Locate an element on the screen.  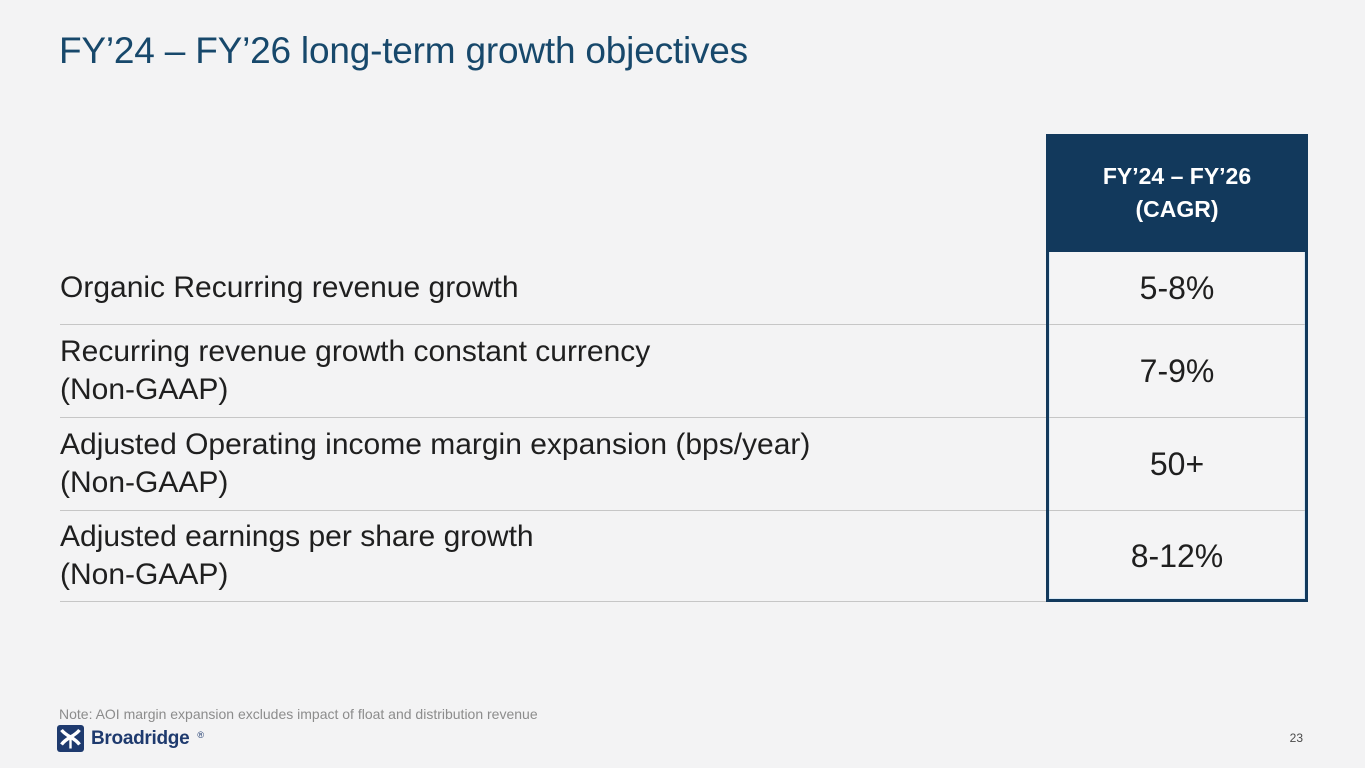
table-row-value-aoi-margin-expansion: 50+ is located at coordinates (1177, 464).